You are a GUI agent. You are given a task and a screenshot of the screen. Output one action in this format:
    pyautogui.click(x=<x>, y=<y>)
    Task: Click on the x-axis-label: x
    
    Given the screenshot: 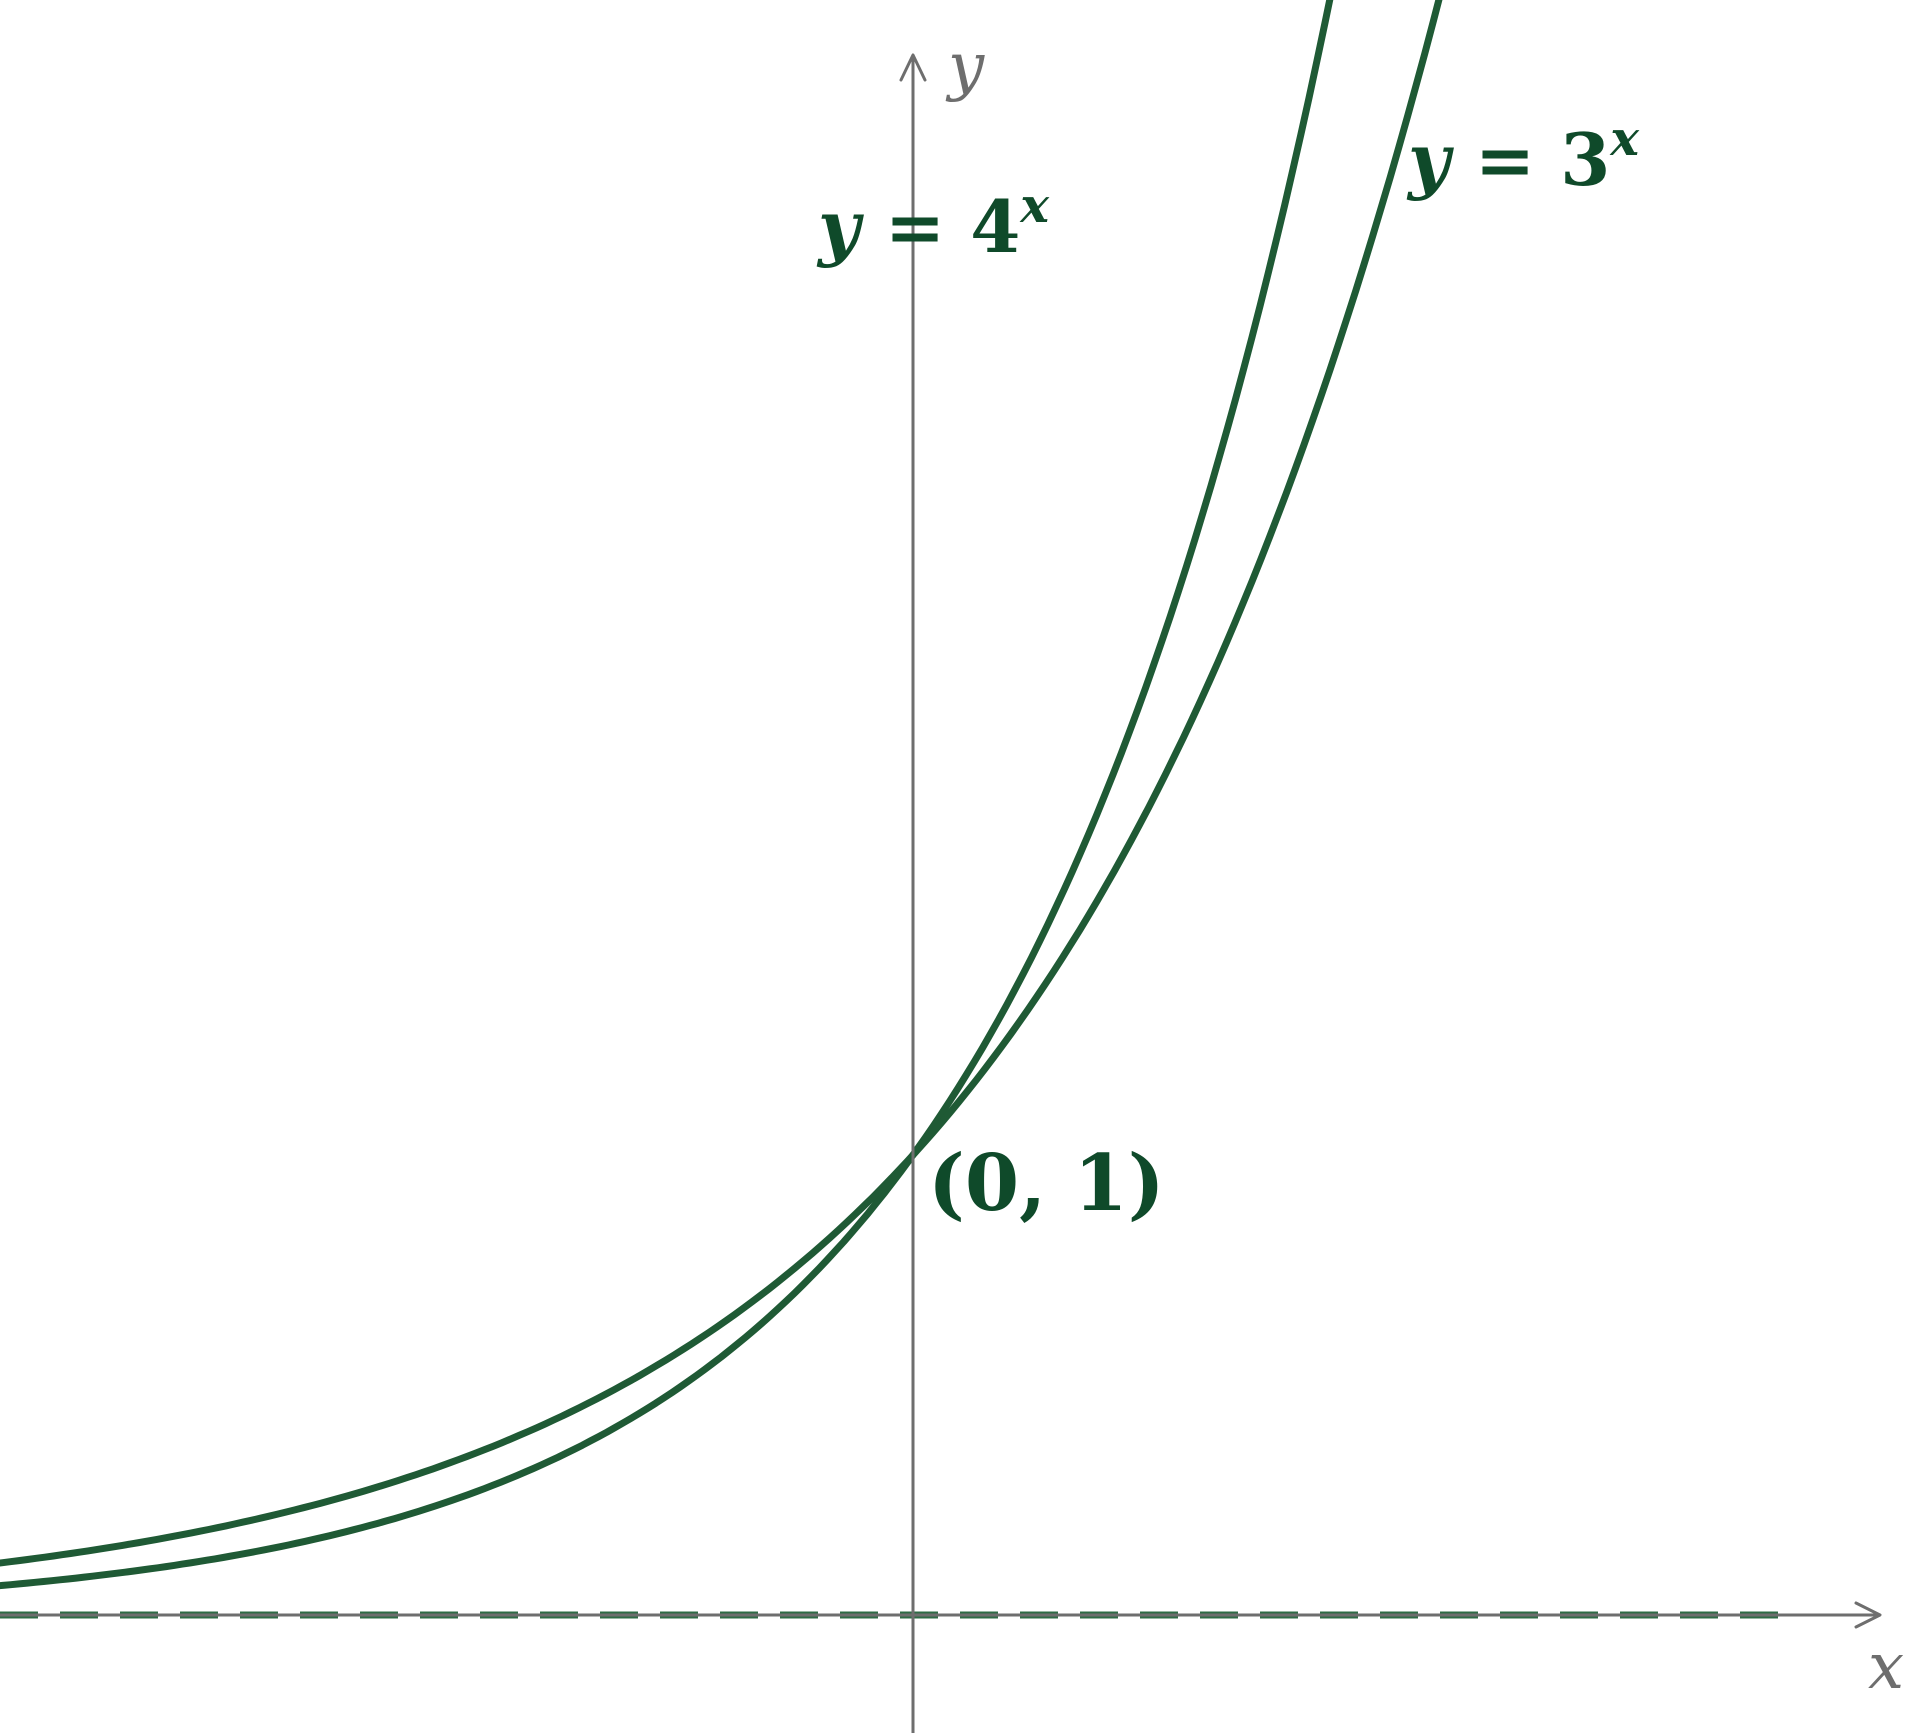 What is the action you would take?
    pyautogui.click(x=1886, y=1667)
    